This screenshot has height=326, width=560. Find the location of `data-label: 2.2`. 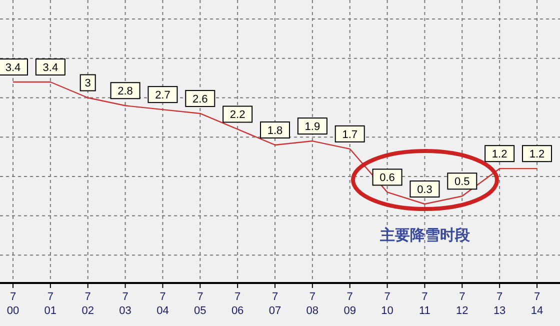

data-label: 2.2 is located at coordinates (238, 115).